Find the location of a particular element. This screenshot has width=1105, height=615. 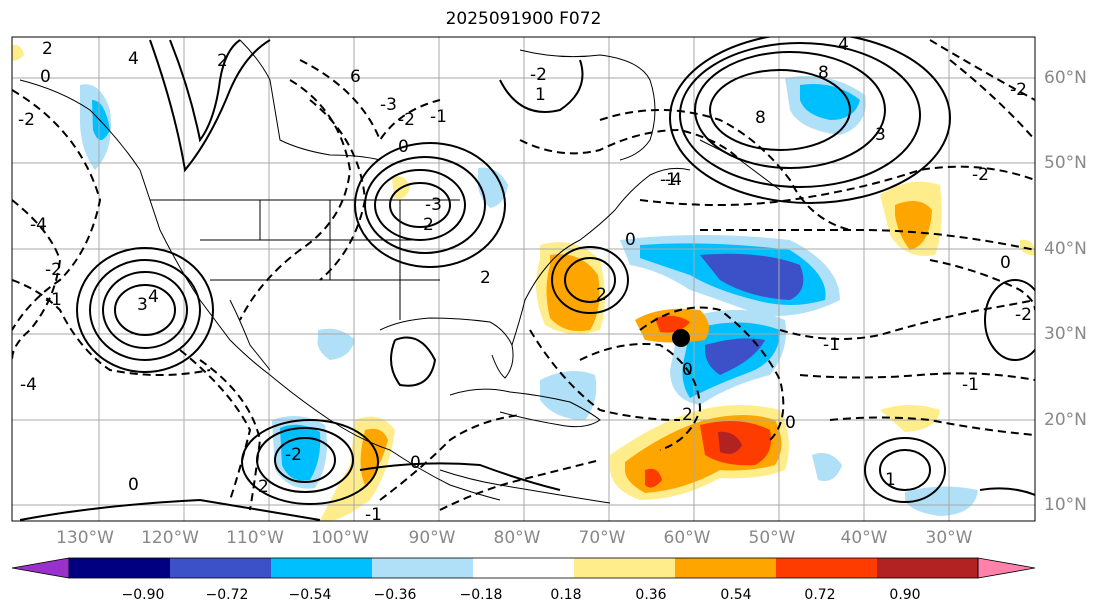

shade-warm-bermuda-b is located at coordinates (672, 324).